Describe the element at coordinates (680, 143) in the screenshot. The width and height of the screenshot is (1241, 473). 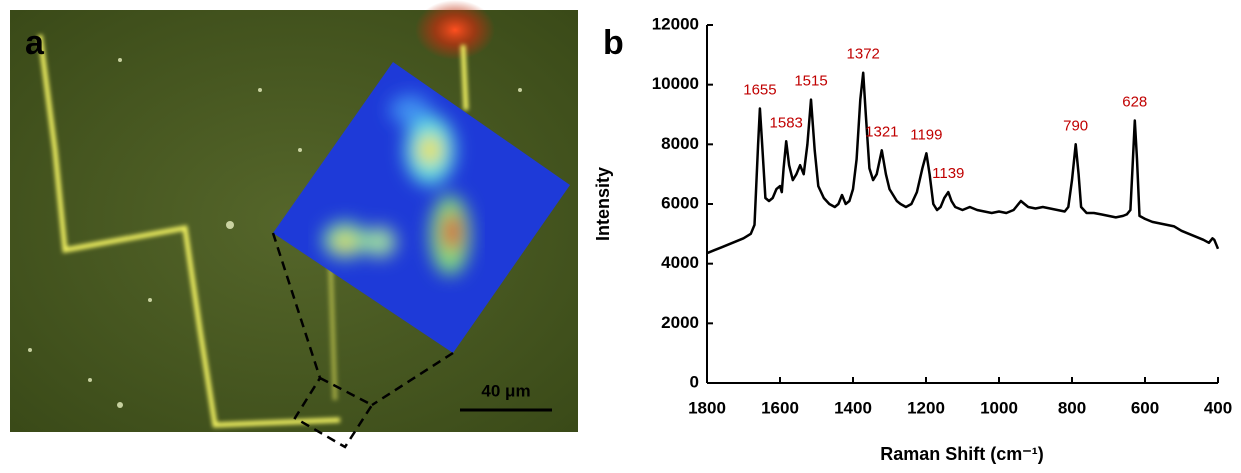
I see `y-tick-label: 8000` at that location.